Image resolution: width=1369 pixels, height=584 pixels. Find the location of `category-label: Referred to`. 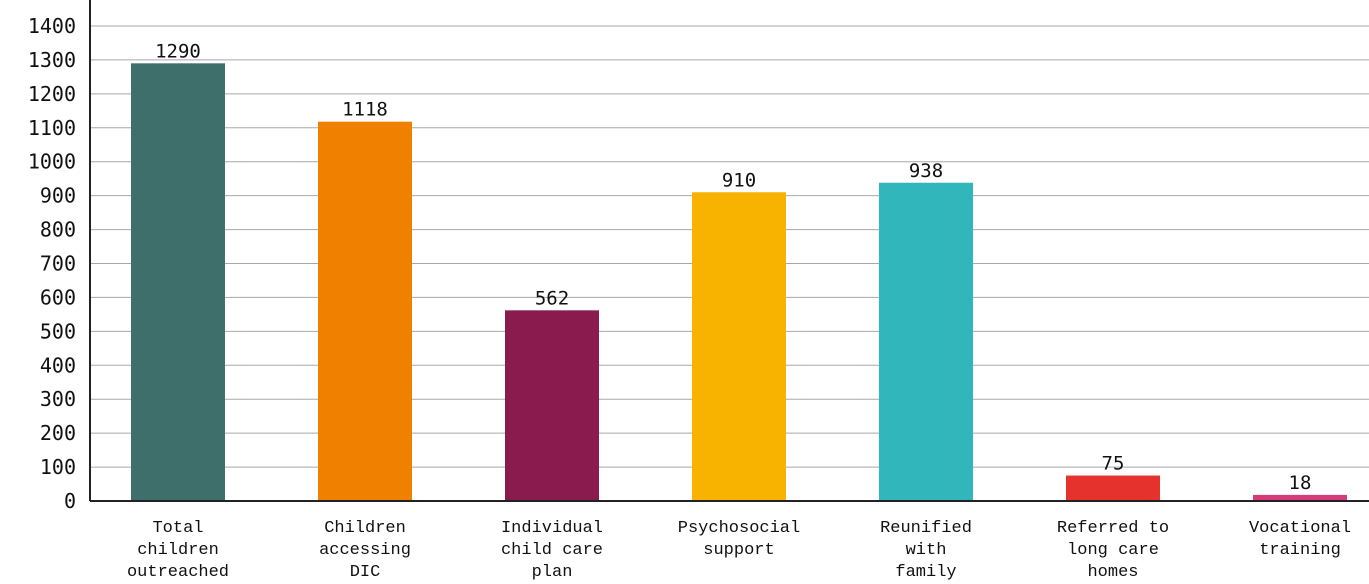

category-label: Referred to is located at coordinates (1113, 528).